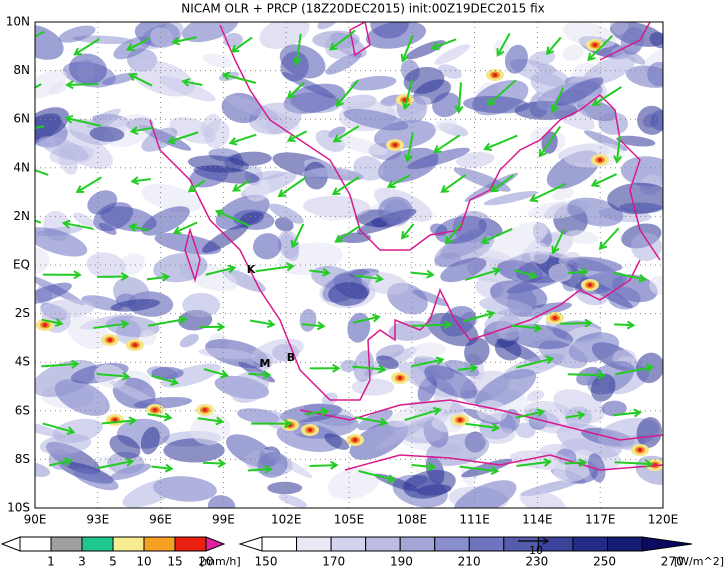 This screenshot has width=726, height=571. Describe the element at coordinates (537, 520) in the screenshot. I see `lon-label: 114E` at that location.